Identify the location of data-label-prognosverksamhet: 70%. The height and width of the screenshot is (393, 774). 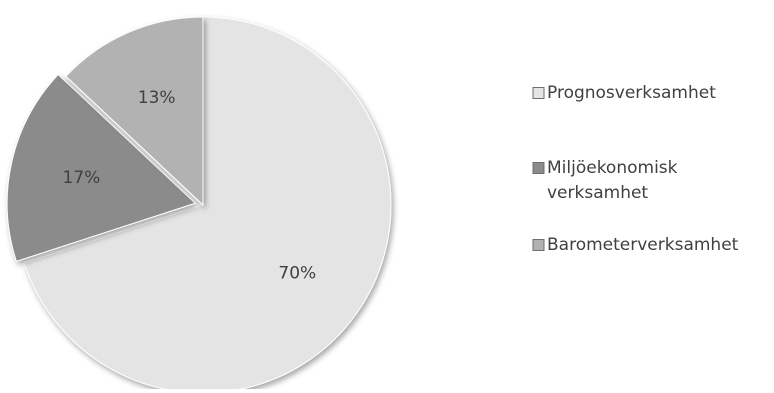
(297, 274).